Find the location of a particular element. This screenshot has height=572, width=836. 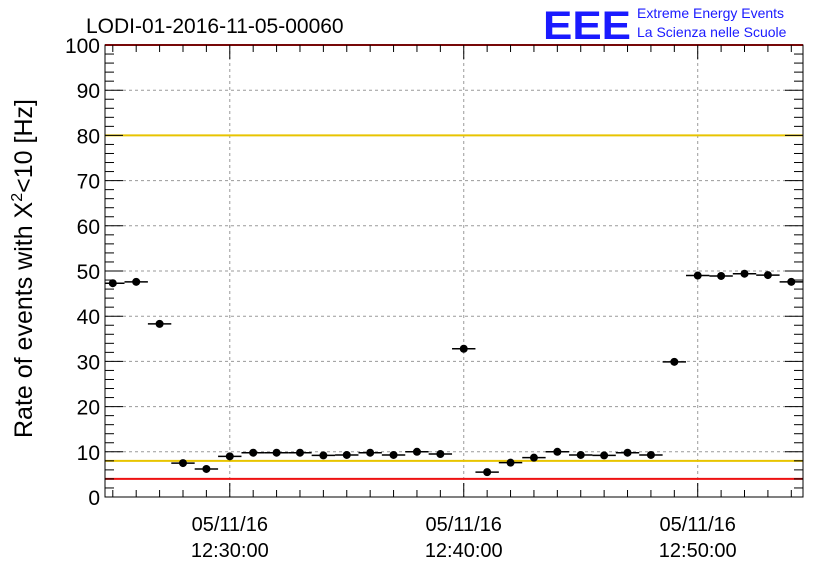

y-tick-label: 100 is located at coordinates (82, 46).